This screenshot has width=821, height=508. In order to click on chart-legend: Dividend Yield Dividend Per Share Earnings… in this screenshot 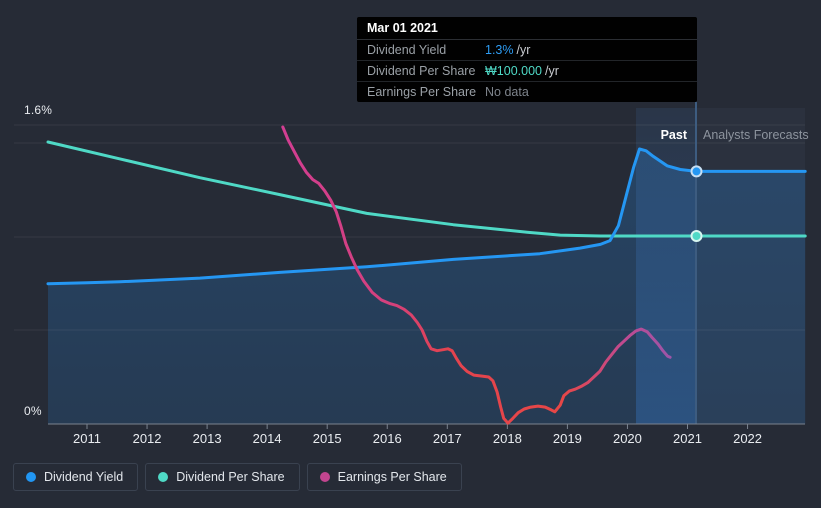, I will do `click(237, 477)`.